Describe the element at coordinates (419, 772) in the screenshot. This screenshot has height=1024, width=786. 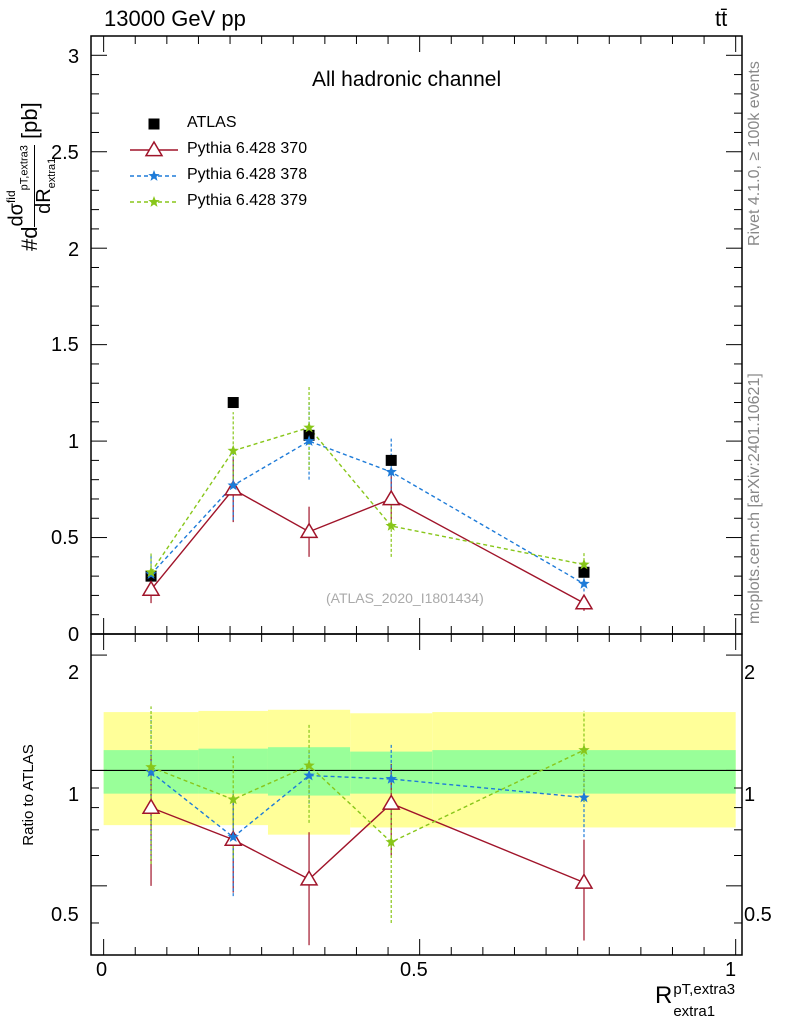
I see `ratio-uncertainty-bands` at that location.